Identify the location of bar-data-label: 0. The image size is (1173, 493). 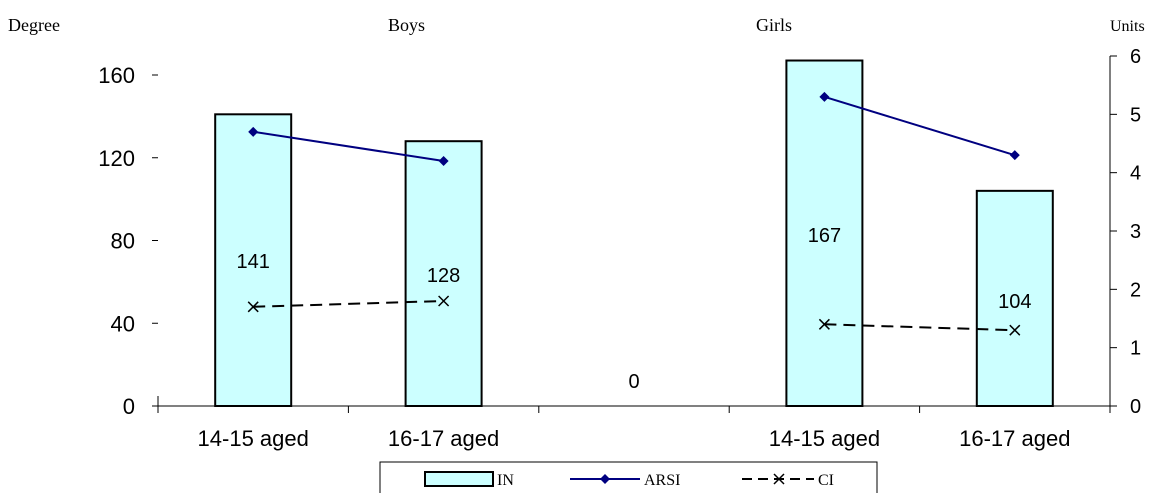
(633, 382).